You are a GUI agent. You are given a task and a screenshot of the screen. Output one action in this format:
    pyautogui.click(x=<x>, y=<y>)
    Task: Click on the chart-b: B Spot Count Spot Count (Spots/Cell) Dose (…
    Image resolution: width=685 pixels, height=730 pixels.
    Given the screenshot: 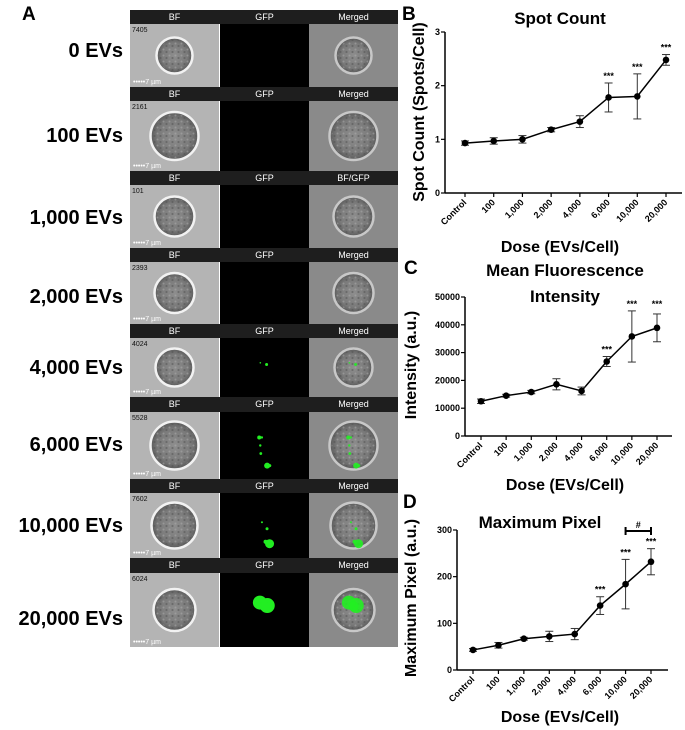 What is the action you would take?
    pyautogui.click(x=542, y=130)
    